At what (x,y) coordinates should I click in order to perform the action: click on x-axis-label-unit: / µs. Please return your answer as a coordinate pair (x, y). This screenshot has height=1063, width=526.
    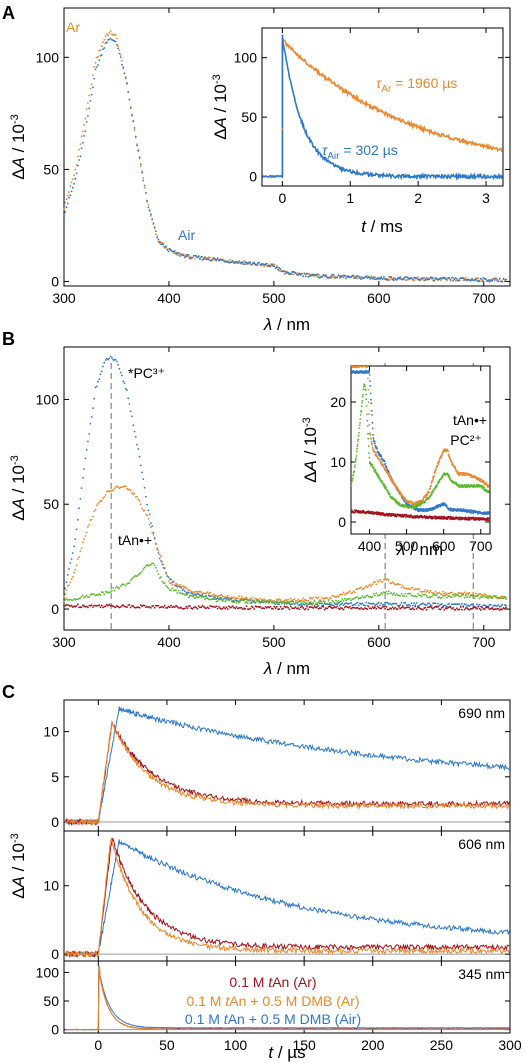
    Looking at the image, I should click on (289, 1052).